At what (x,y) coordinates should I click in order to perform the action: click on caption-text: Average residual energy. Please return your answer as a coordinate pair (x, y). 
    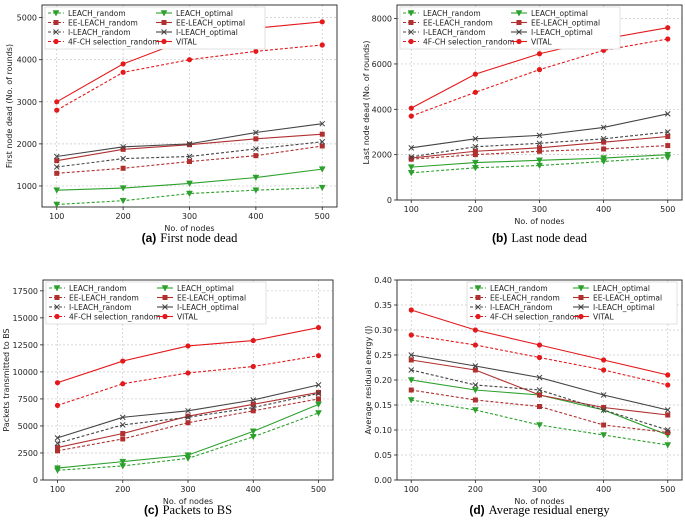
    Looking at the image, I should click on (550, 510).